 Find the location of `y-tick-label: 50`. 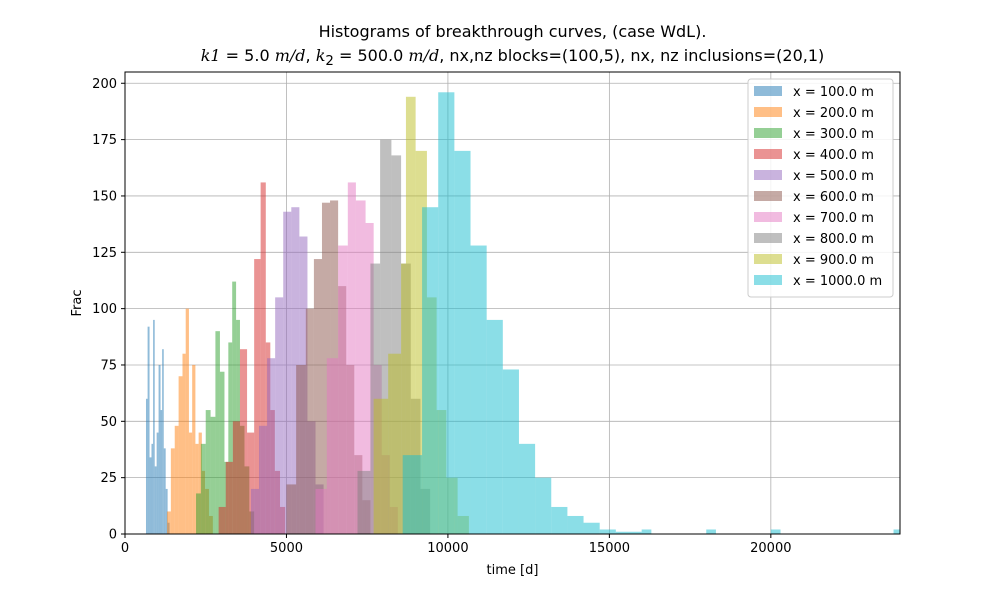

y-tick-label: 50 is located at coordinates (108, 422).